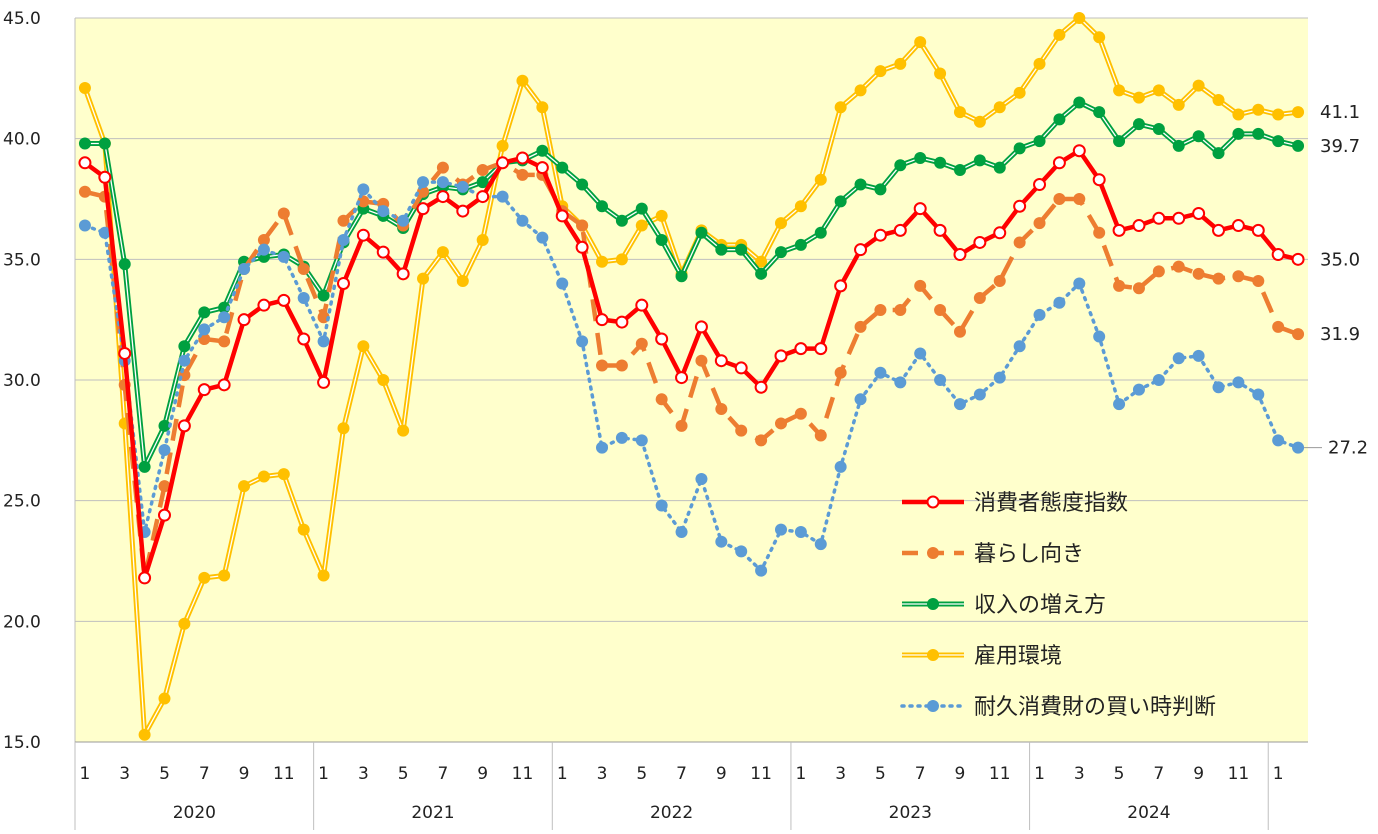  What do you see at coordinates (22, 260) in the screenshot?
I see `y-tick-label: 35.0` at bounding box center [22, 260].